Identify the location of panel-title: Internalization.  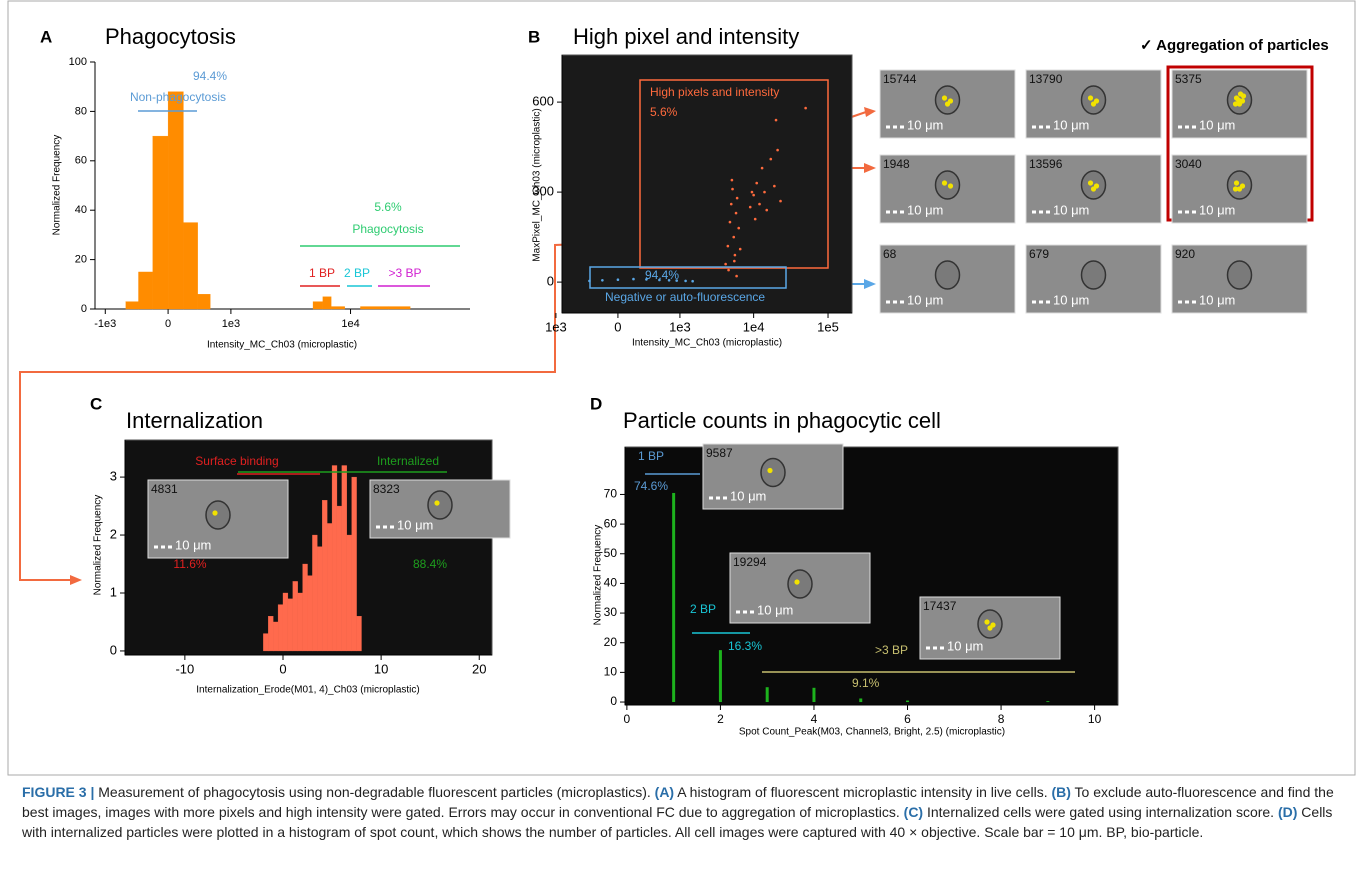
(194, 420).